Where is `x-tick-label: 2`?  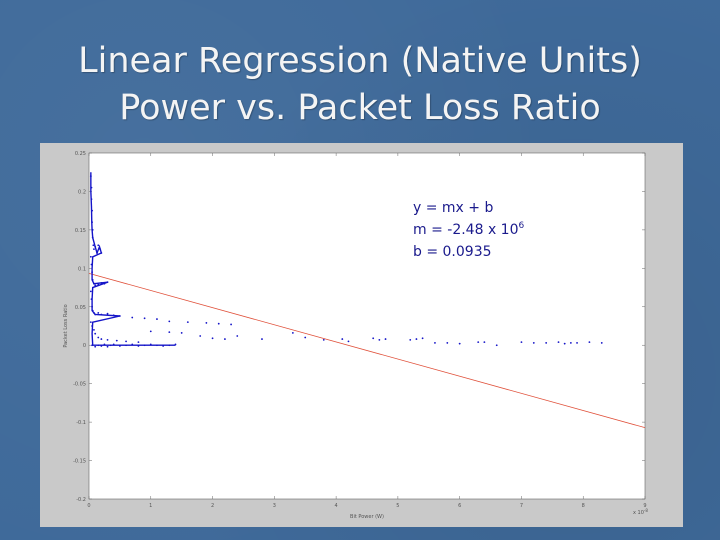
x-tick-label: 2 is located at coordinates (212, 506).